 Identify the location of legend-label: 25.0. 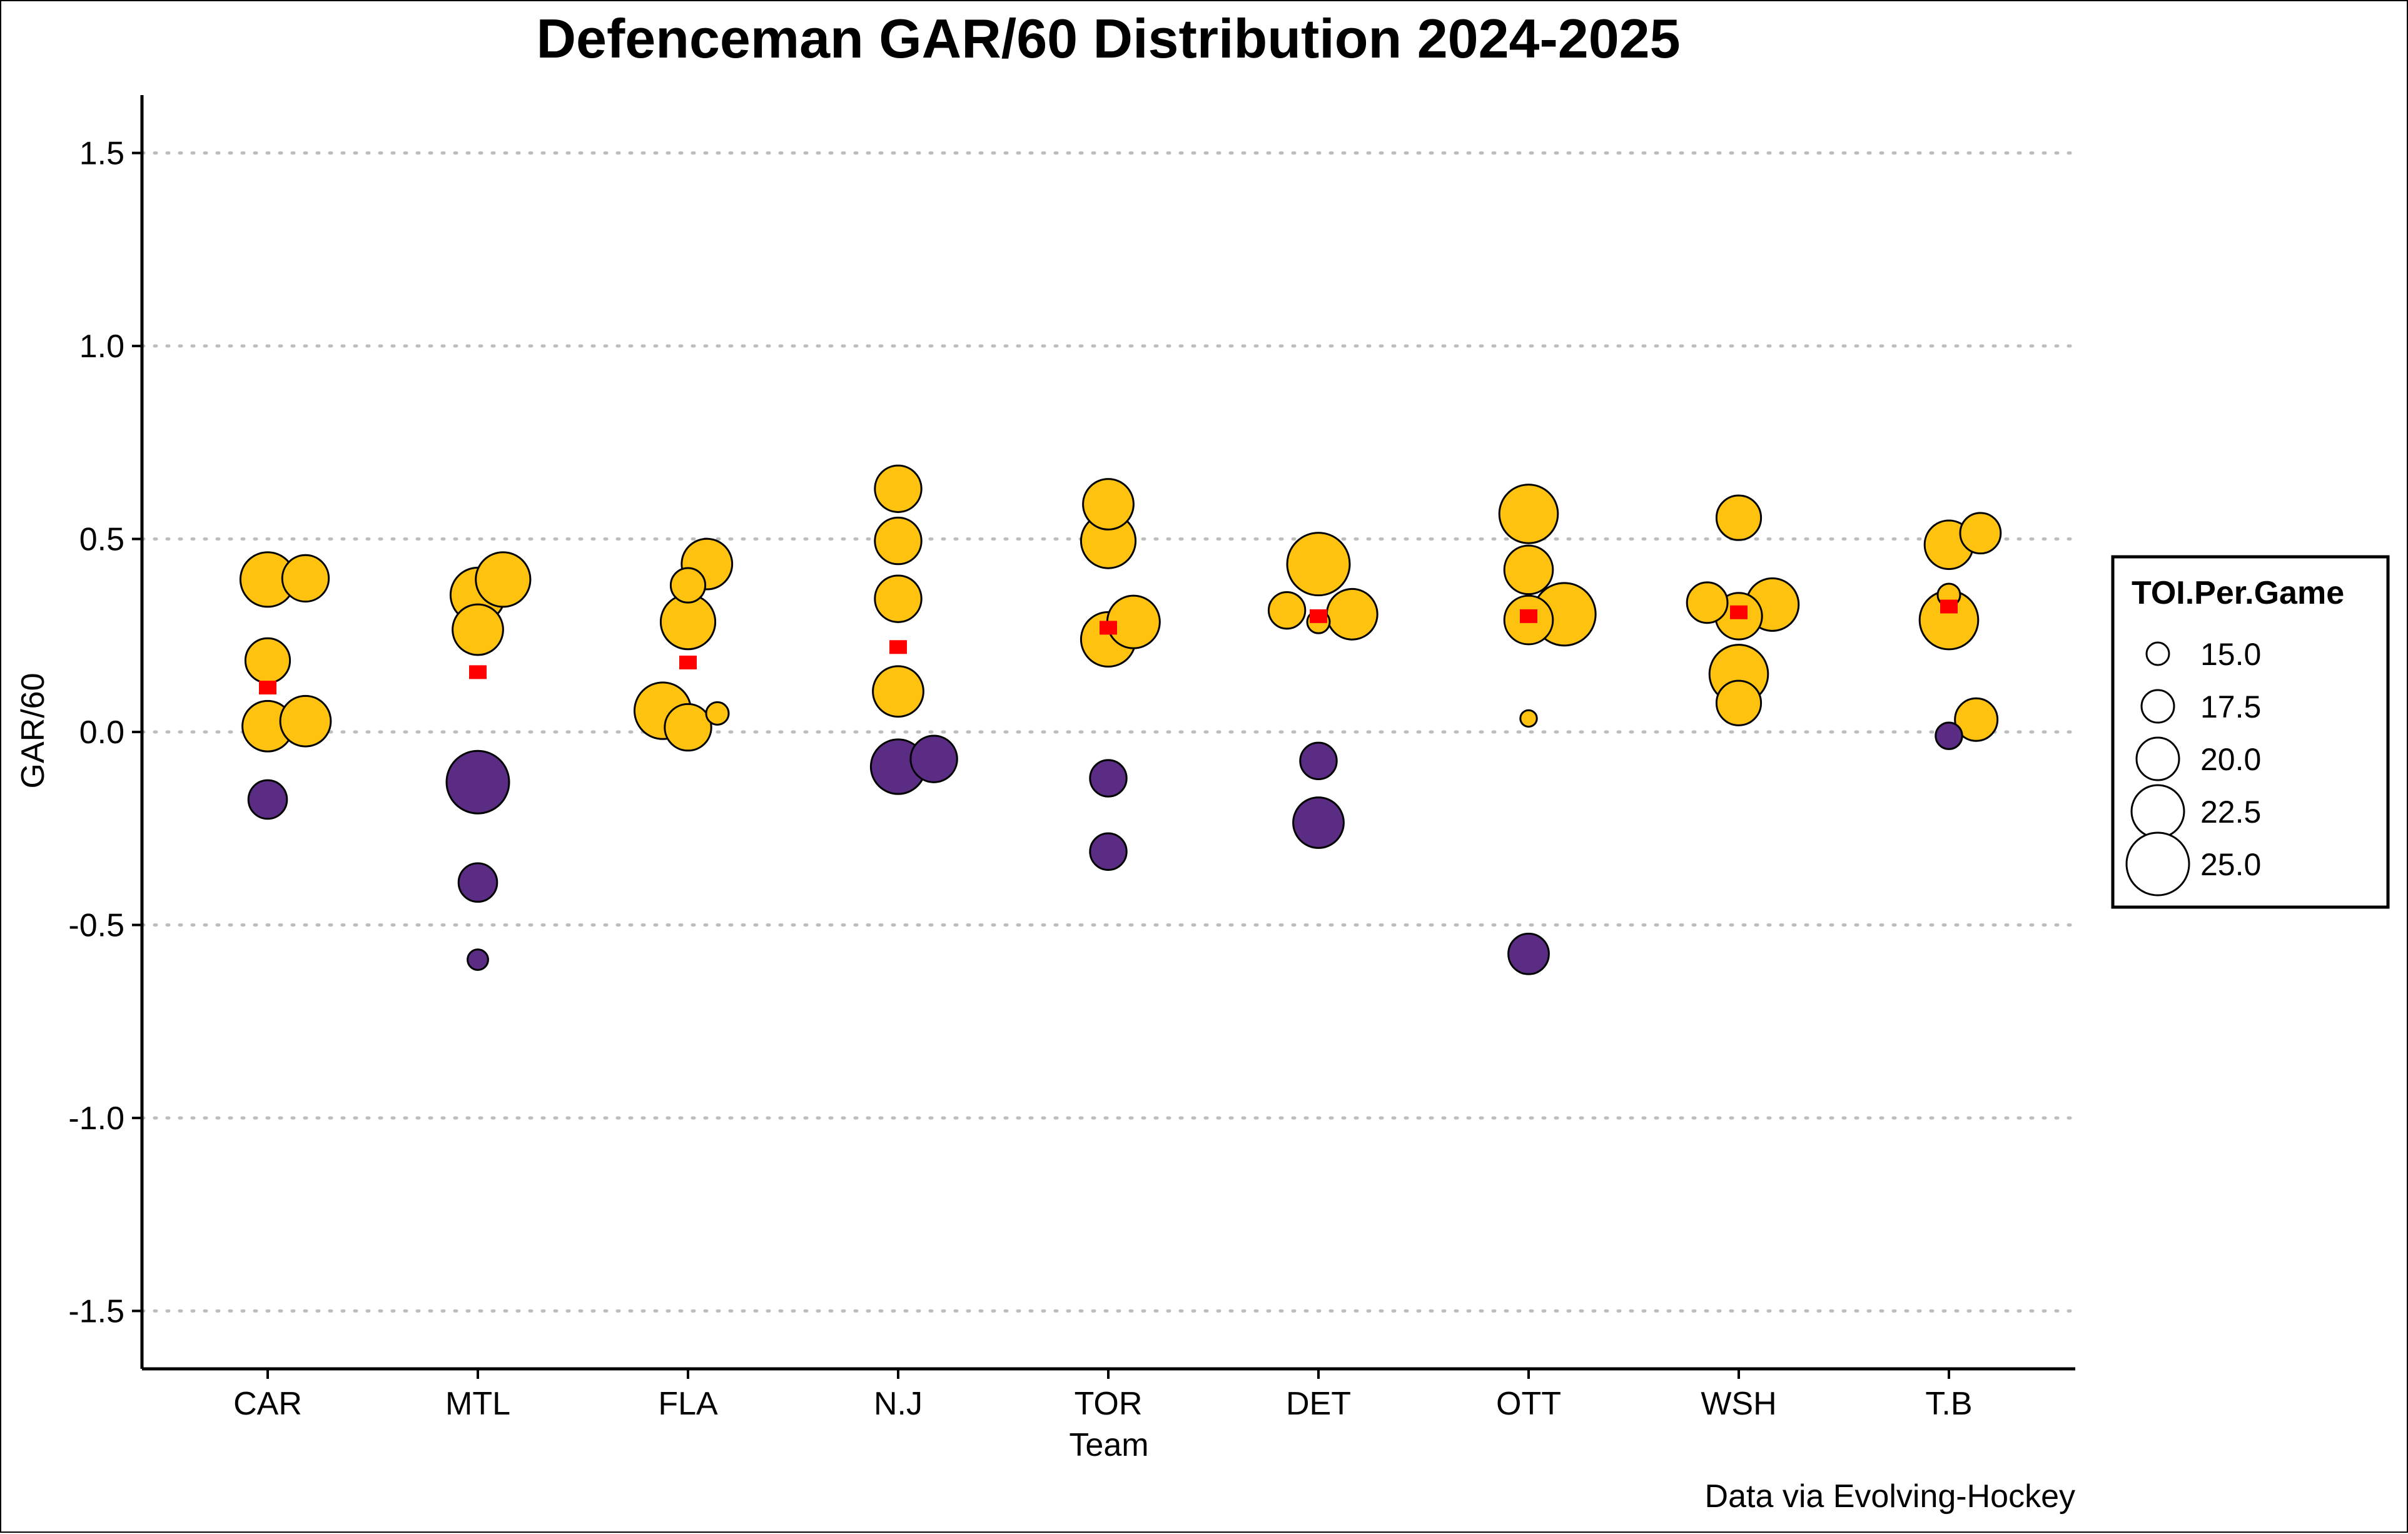
(2230, 864).